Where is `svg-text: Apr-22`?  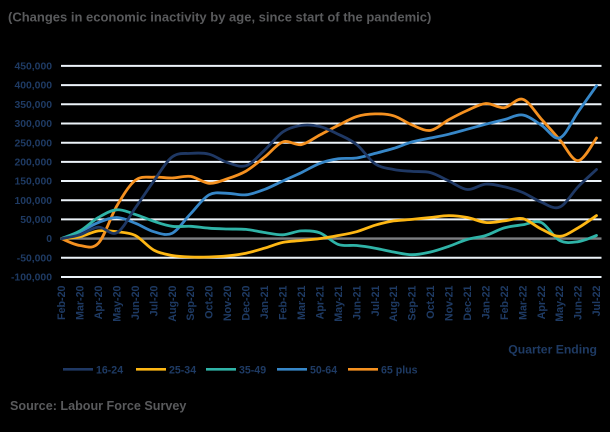 svg-text: Apr-22 is located at coordinates (542, 302).